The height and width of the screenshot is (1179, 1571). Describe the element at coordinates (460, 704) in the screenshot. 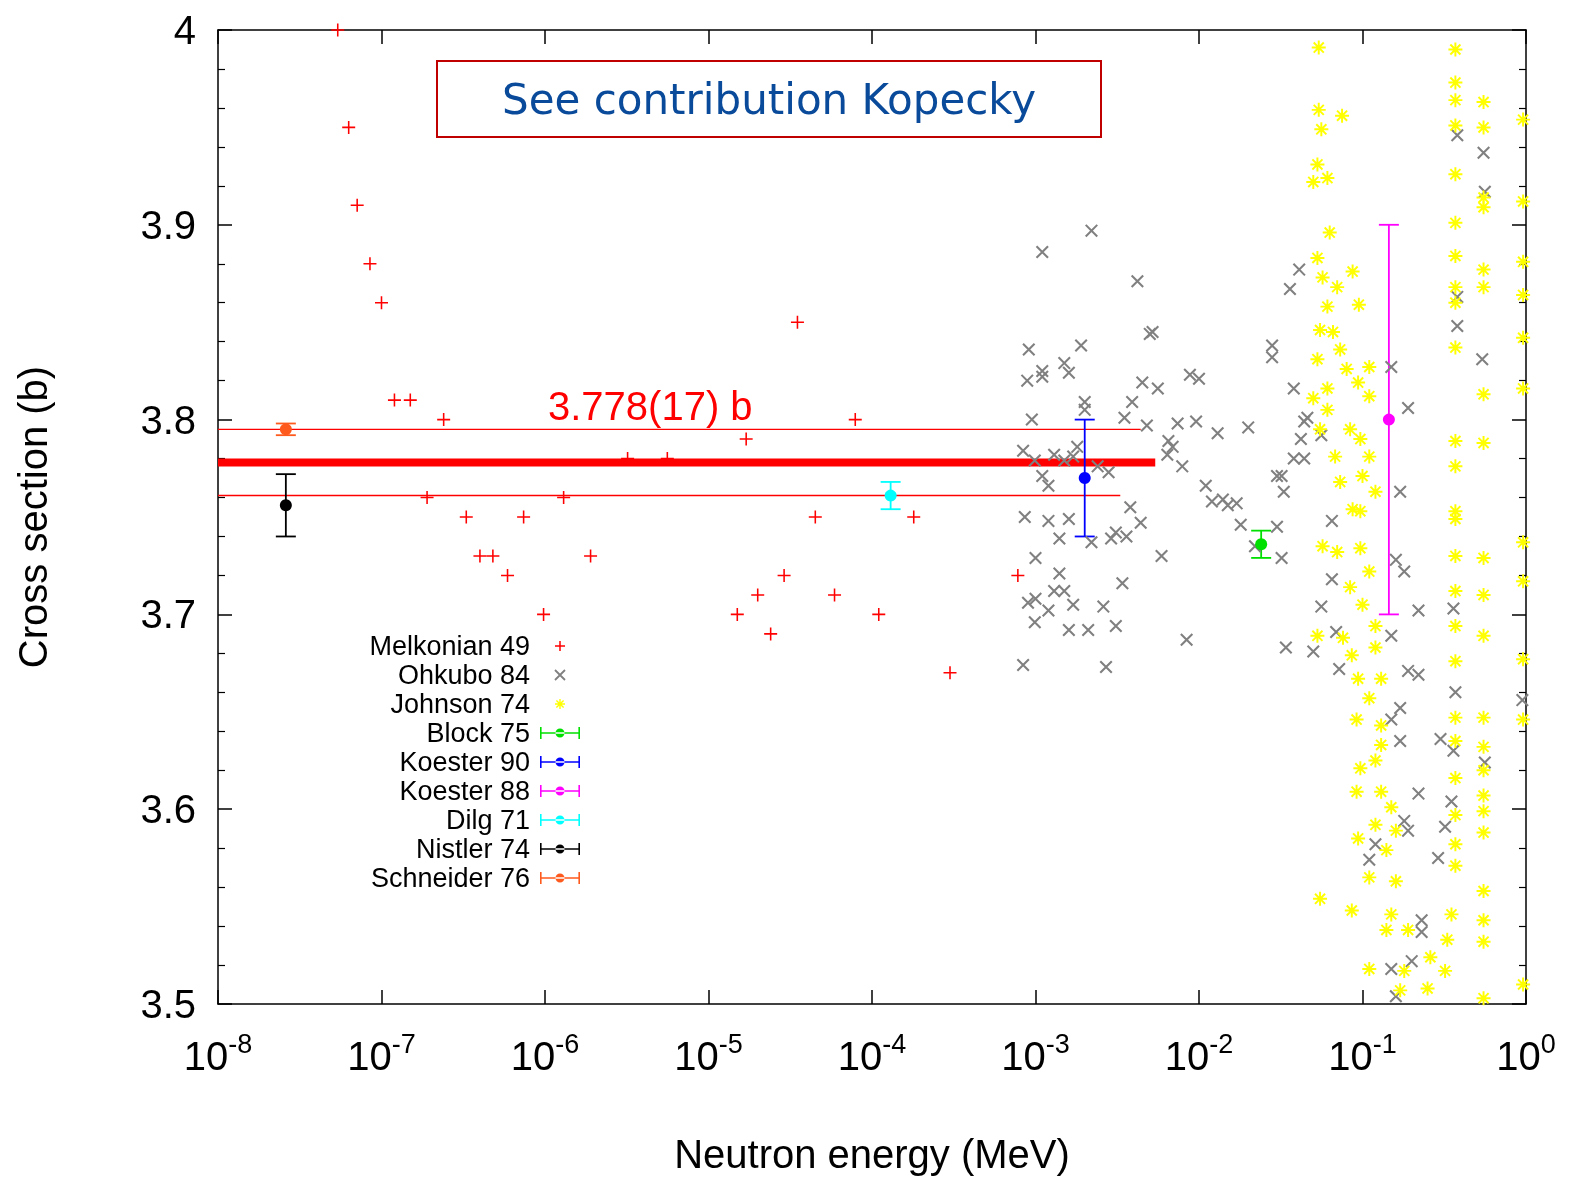

I see `legend-label: Johnson 74` at that location.